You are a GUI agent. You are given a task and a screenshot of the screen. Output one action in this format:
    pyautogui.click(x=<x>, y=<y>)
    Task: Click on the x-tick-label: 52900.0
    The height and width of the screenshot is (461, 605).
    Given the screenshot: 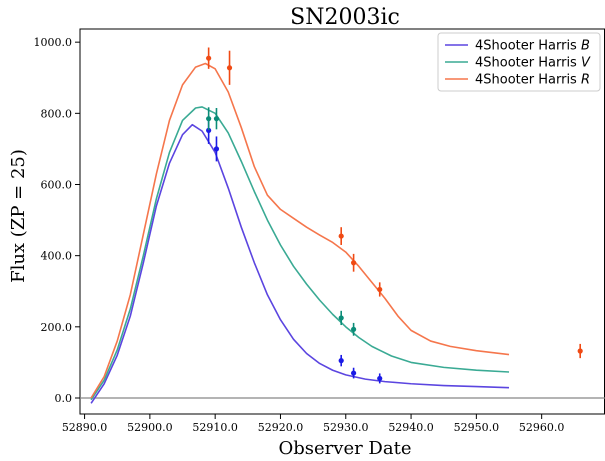 What is the action you would take?
    pyautogui.click(x=150, y=427)
    